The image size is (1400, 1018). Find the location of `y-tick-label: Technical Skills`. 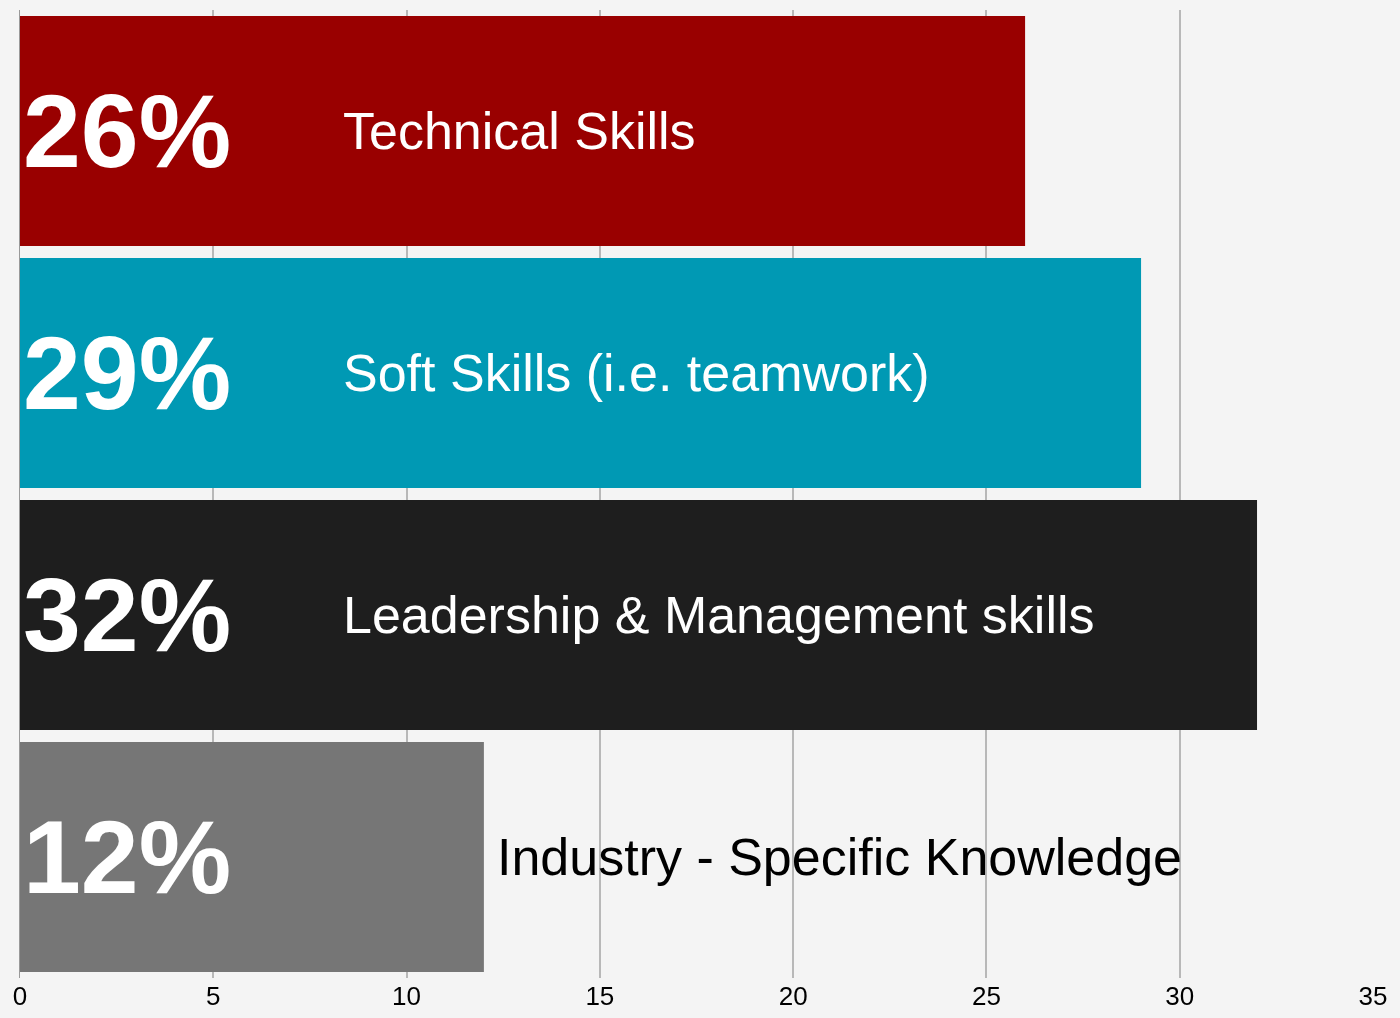

y-tick-label: Technical Skills is located at coordinates (519, 131).